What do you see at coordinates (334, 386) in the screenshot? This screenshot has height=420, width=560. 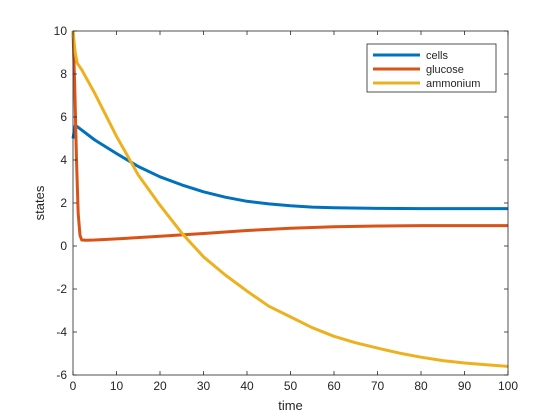 I see `x-tick-label: 60` at bounding box center [334, 386].